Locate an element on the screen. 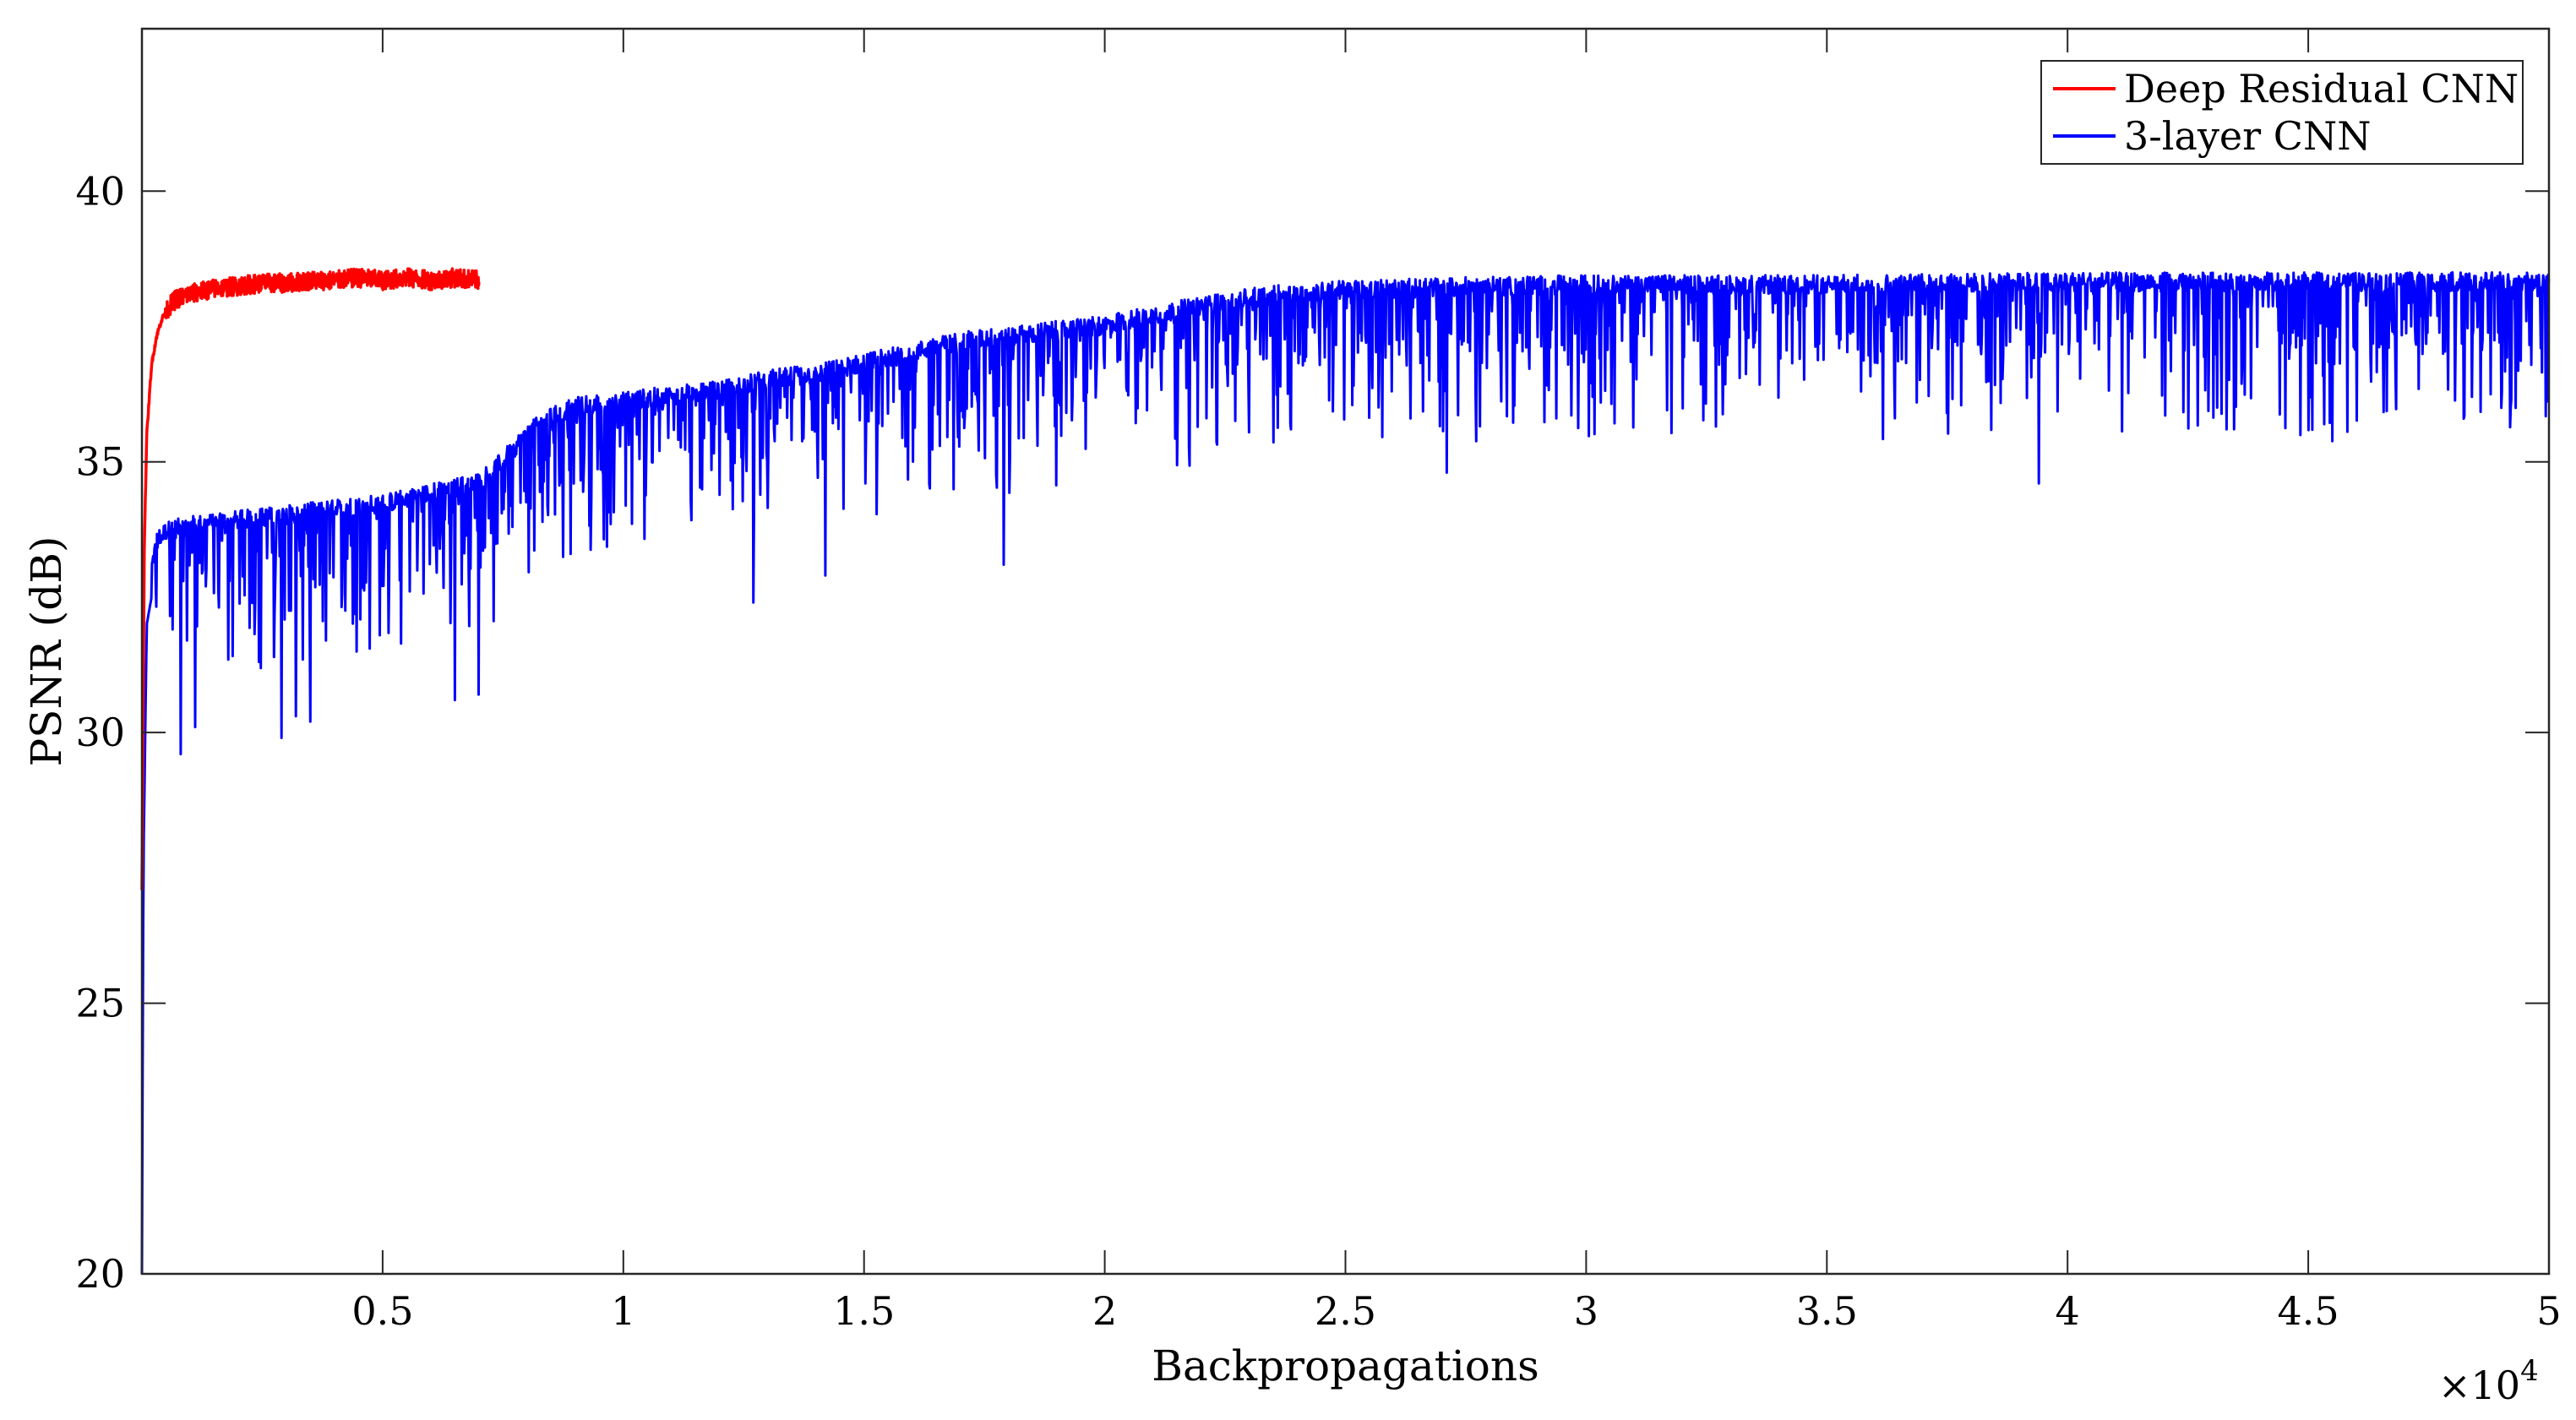 Image resolution: width=2576 pixels, height=1420 pixels. x-tick-label: 3 is located at coordinates (1586, 1311).